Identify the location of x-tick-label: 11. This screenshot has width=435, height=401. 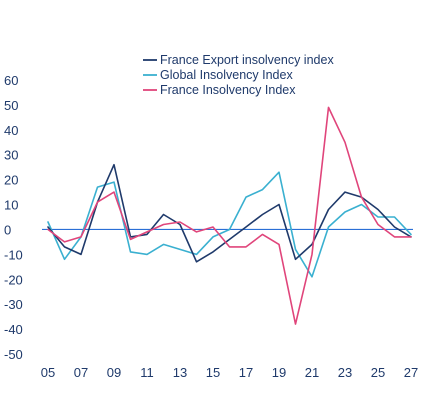
(147, 372).